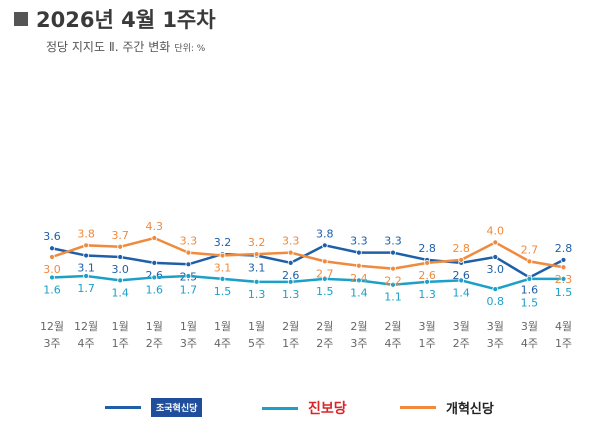 The image size is (600, 421). Describe the element at coordinates (427, 248) in the screenshot. I see `data-label: 2.8` at that location.